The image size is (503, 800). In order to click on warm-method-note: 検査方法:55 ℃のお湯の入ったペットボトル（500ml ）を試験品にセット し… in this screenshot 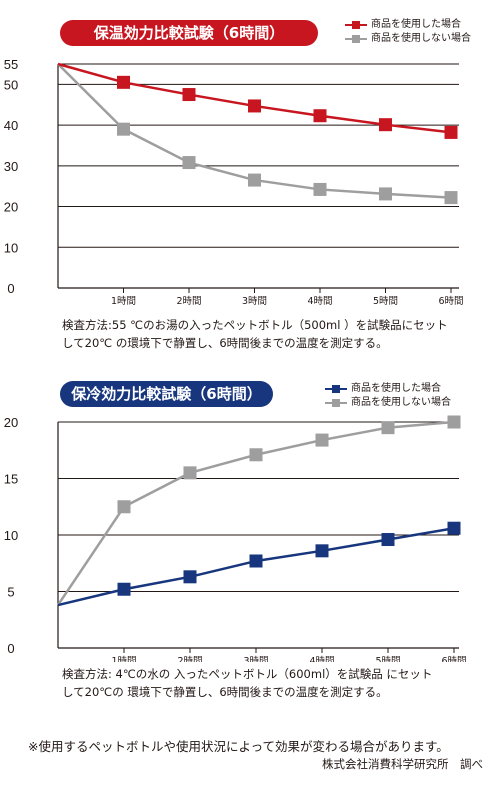, I will do `click(282, 334)`.